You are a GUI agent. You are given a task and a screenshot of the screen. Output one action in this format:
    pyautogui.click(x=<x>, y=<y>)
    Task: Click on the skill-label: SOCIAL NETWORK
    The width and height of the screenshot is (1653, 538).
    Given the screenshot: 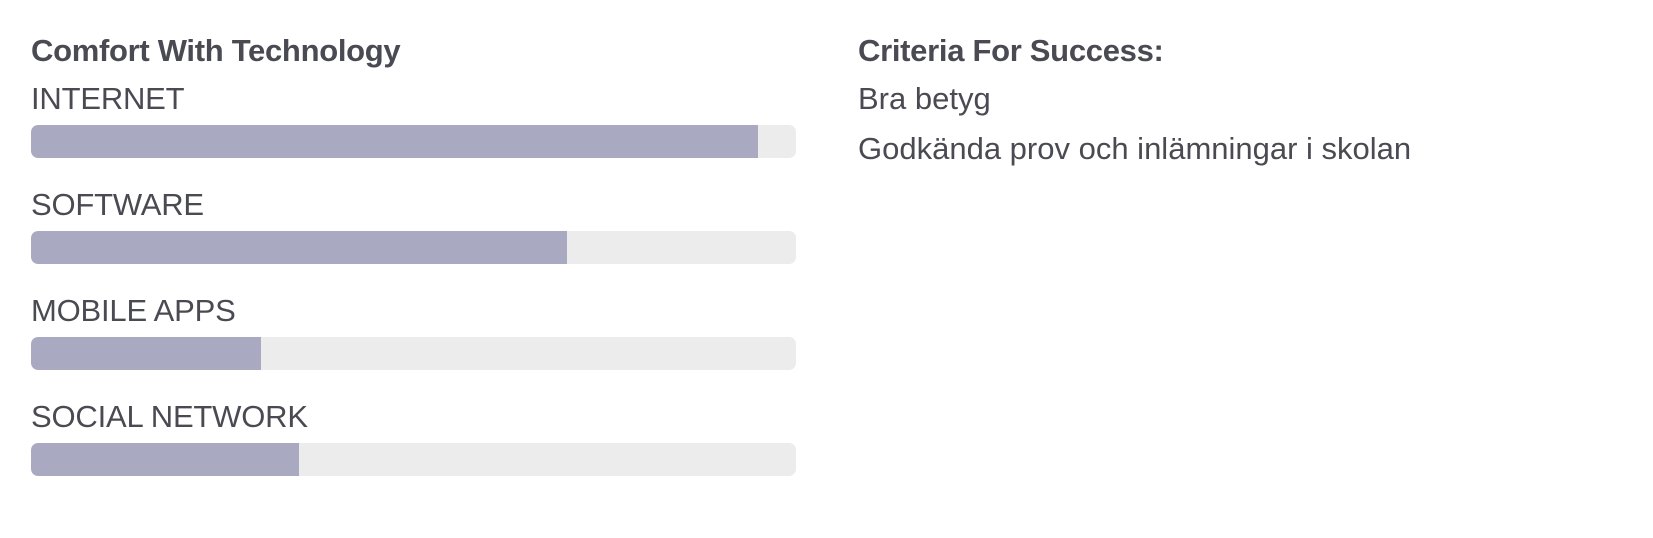 What is the action you would take?
    pyautogui.click(x=169, y=416)
    